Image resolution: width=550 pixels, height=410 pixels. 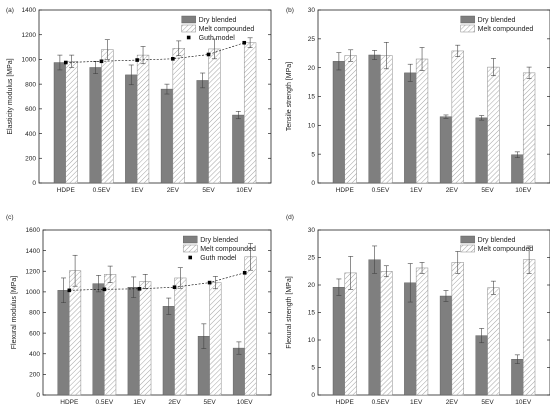 I want to click on guth-model-point-1ev, so click(x=139, y=288).